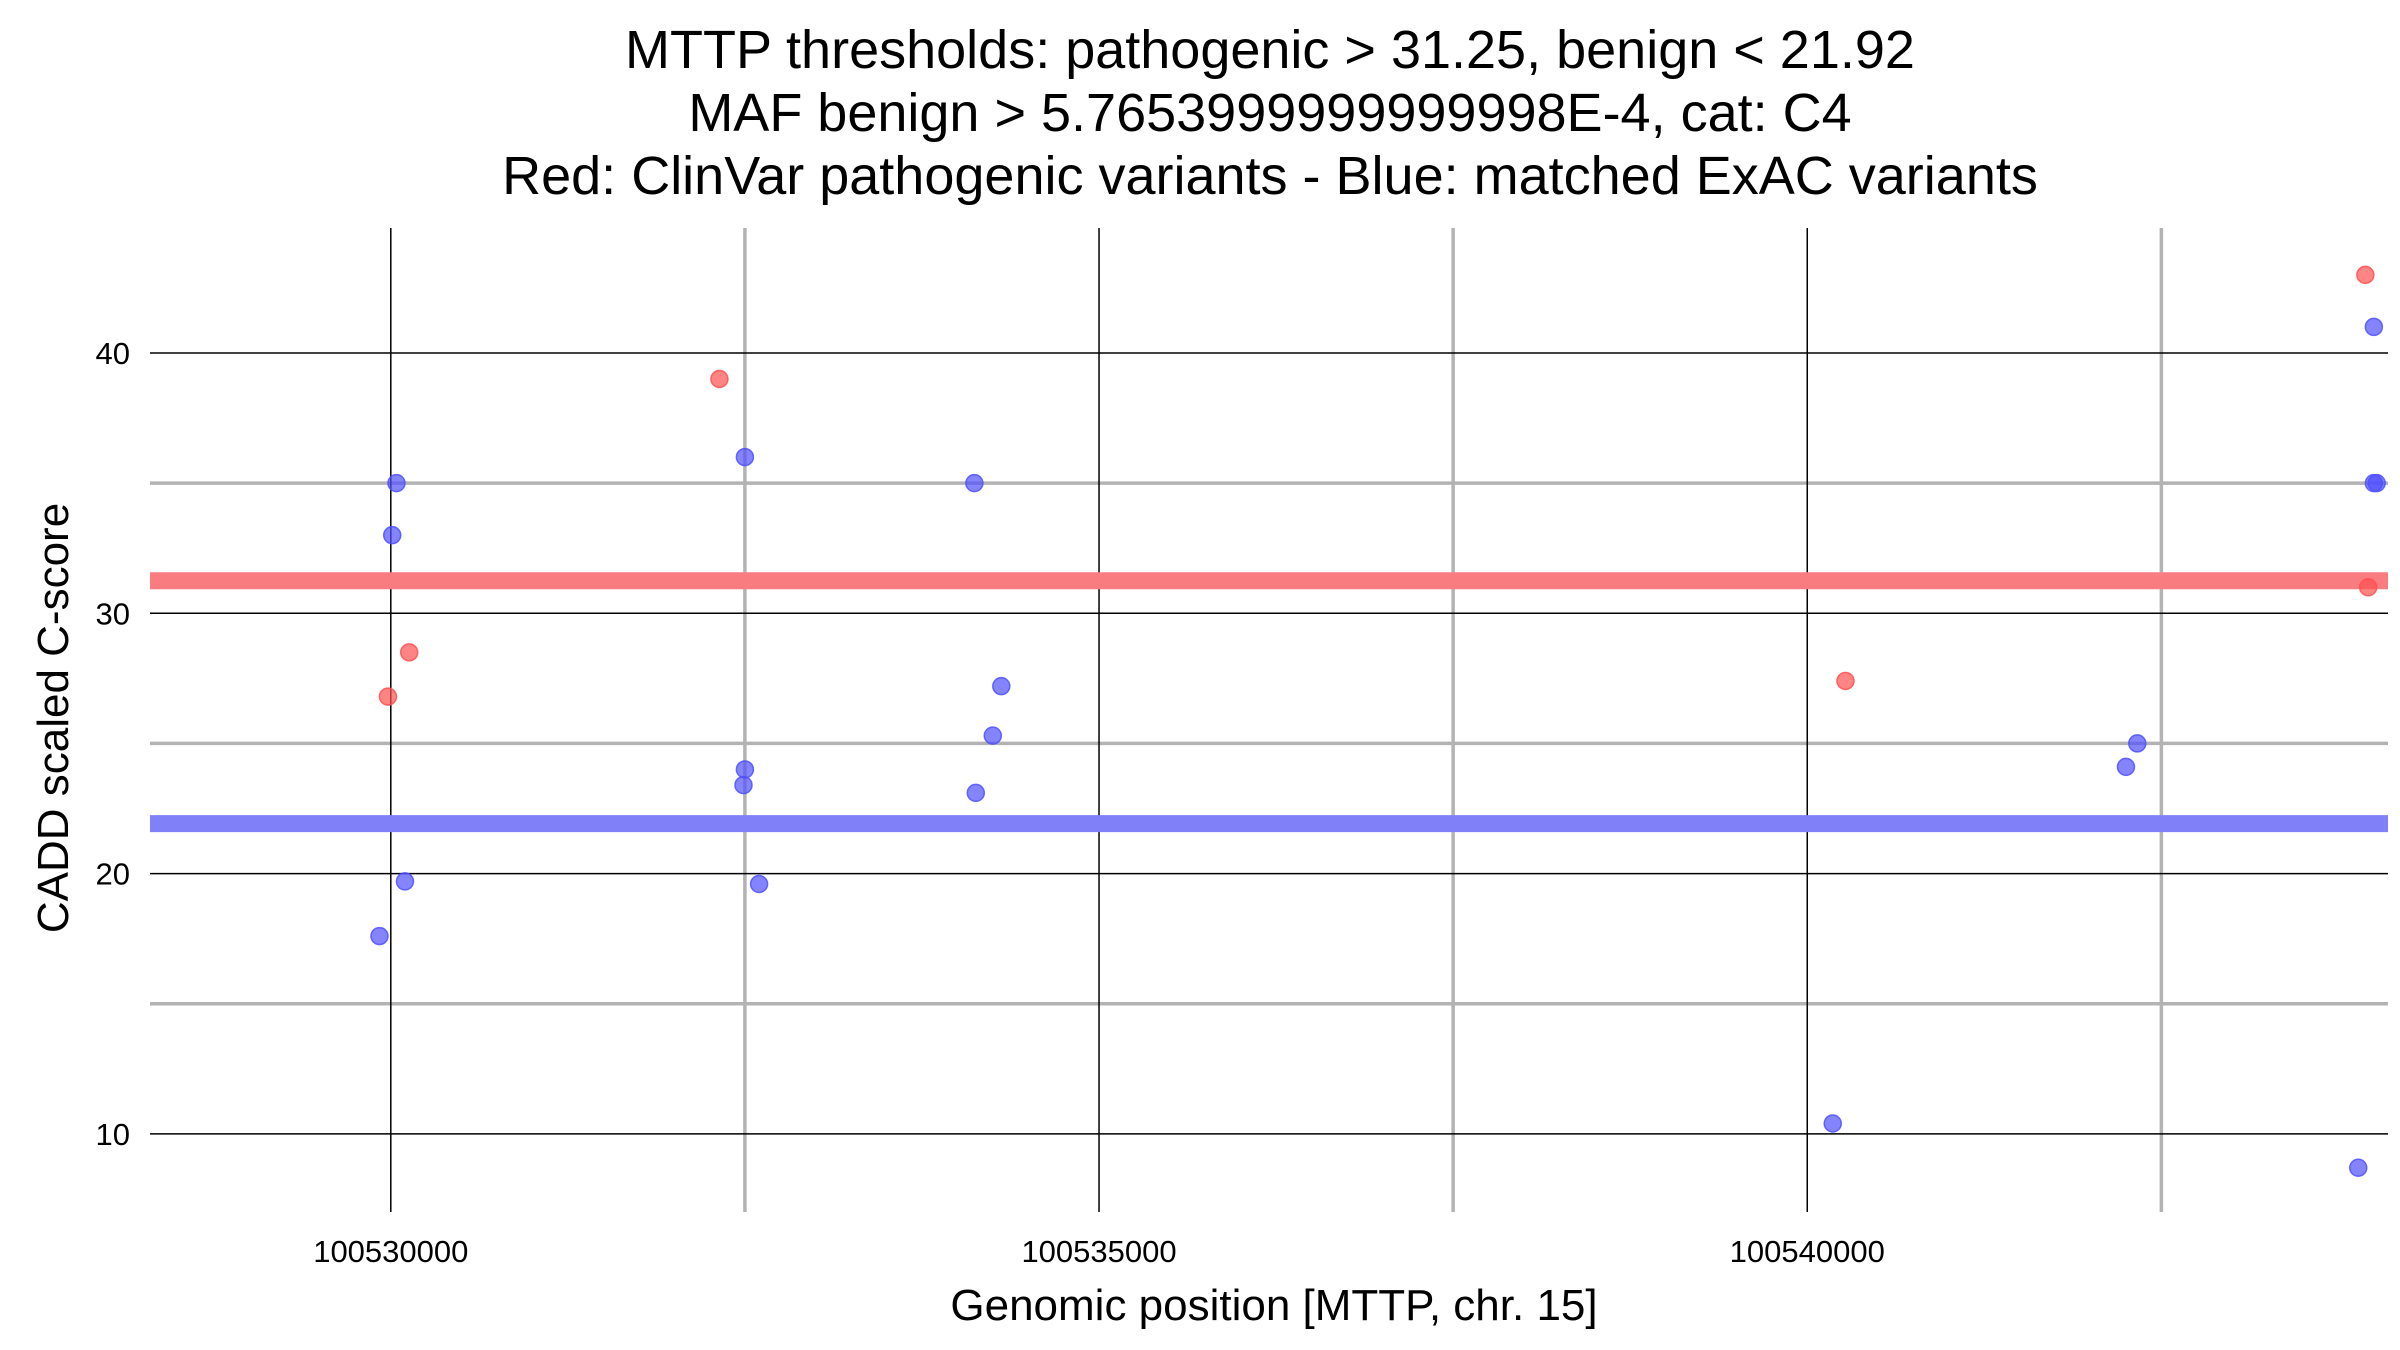 The width and height of the screenshot is (2400, 1350). I want to click on y-tick-label: 10, so click(113, 1134).